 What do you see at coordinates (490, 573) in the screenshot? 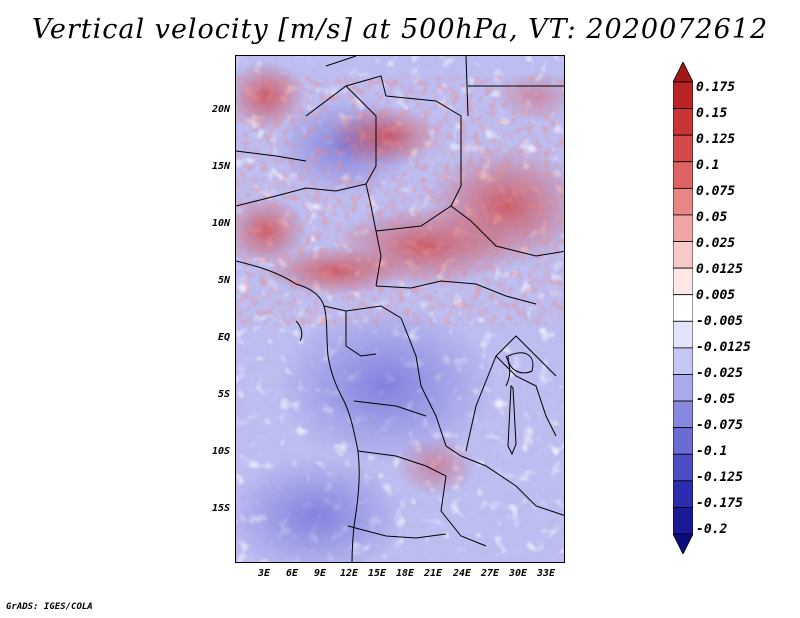
I see `lon-label-27e: 27E` at bounding box center [490, 573].